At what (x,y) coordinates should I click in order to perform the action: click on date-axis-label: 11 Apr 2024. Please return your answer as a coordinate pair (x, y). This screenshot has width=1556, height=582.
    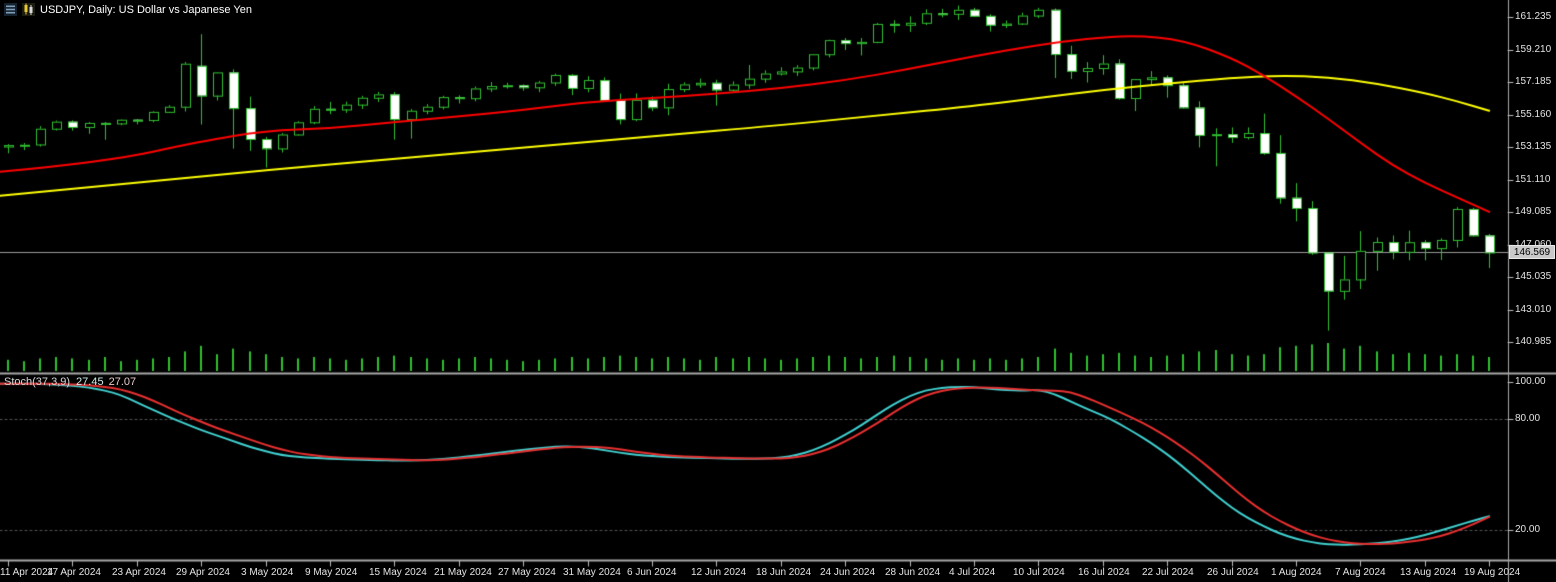
    Looking at the image, I should click on (27, 572).